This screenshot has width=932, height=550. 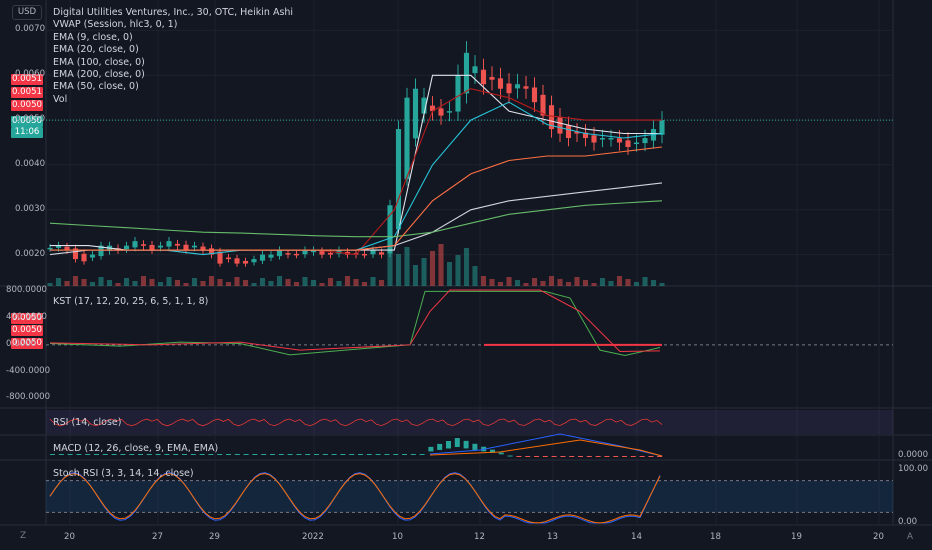 What do you see at coordinates (87, 422) in the screenshot?
I see `rsi-pane-title: RSI (14, close)` at bounding box center [87, 422].